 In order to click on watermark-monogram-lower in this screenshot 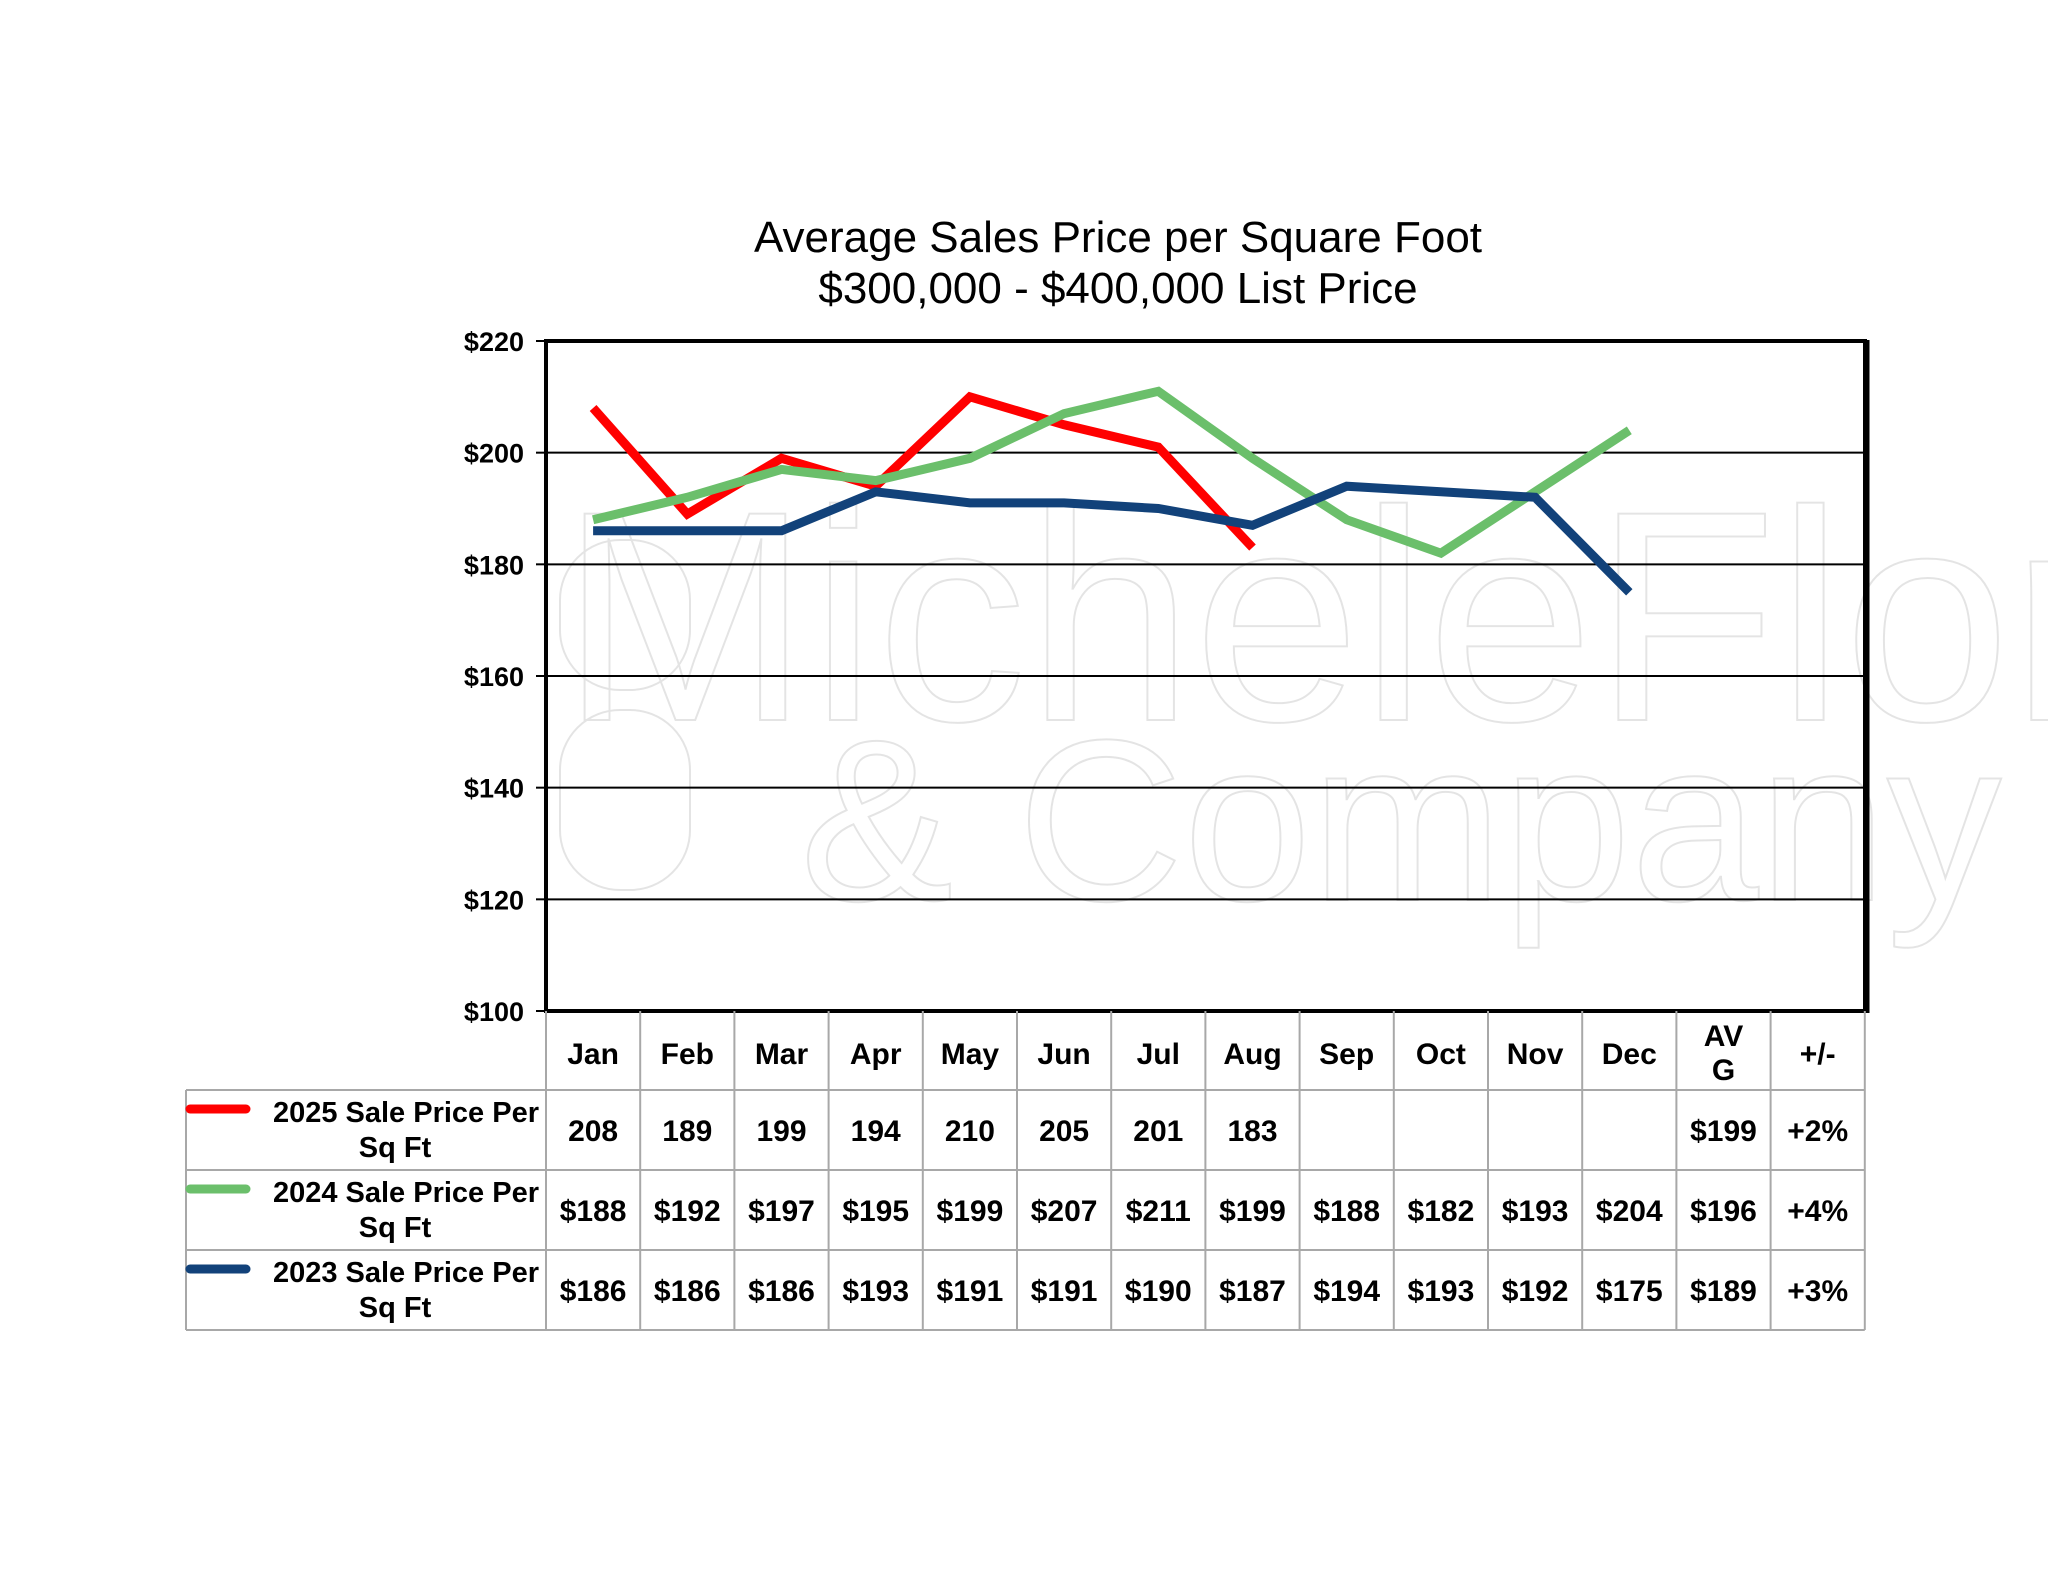, I will do `click(625, 800)`.